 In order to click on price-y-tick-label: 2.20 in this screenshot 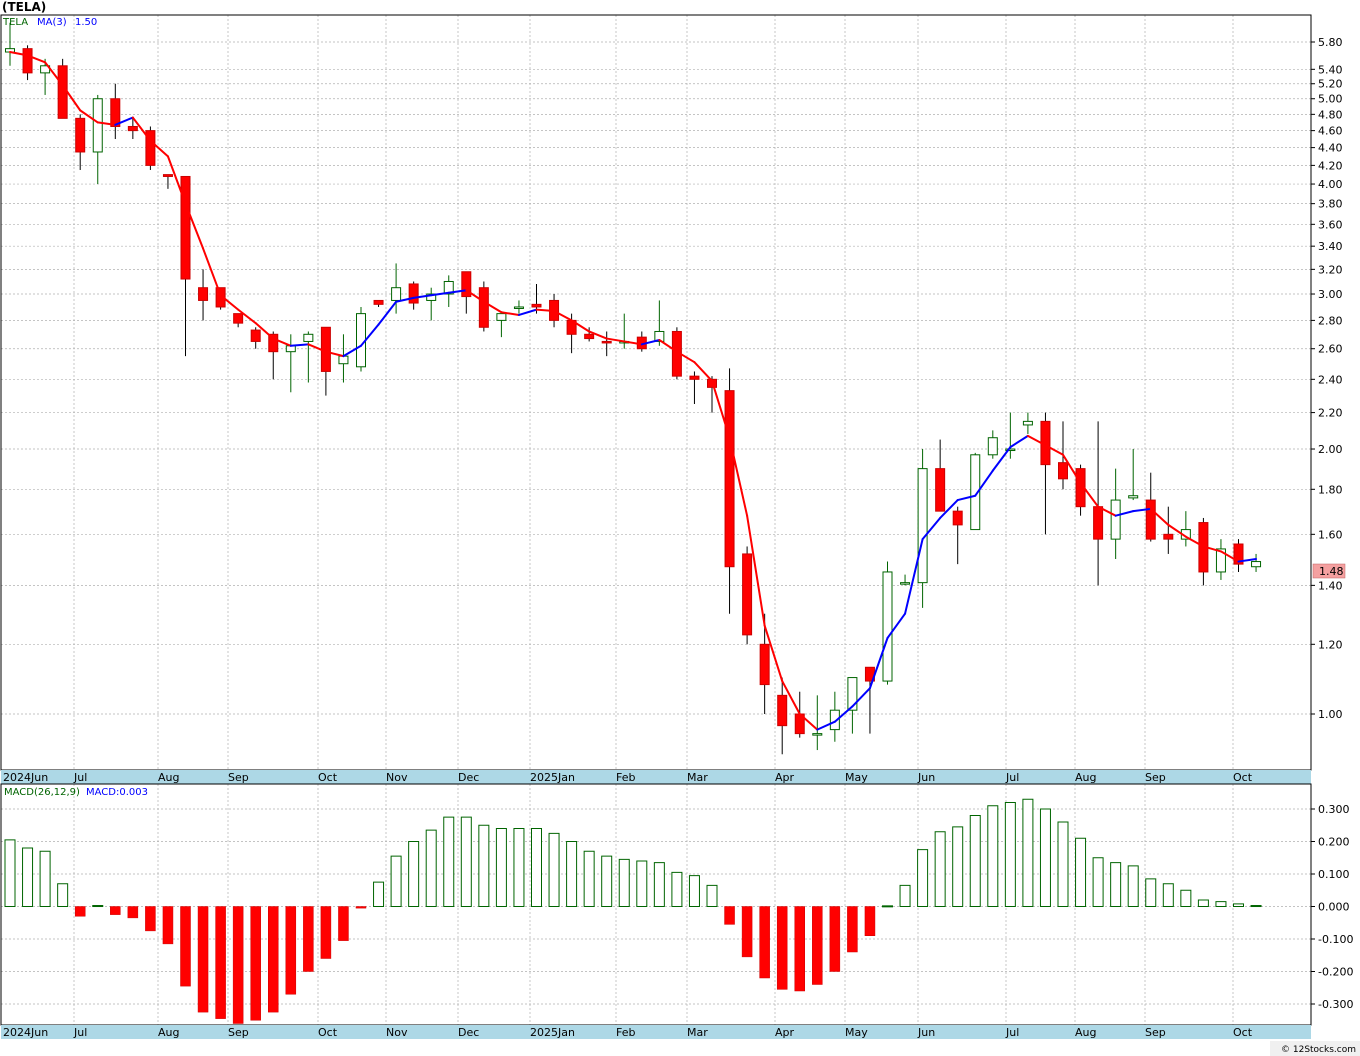, I will do `click(1330, 413)`.